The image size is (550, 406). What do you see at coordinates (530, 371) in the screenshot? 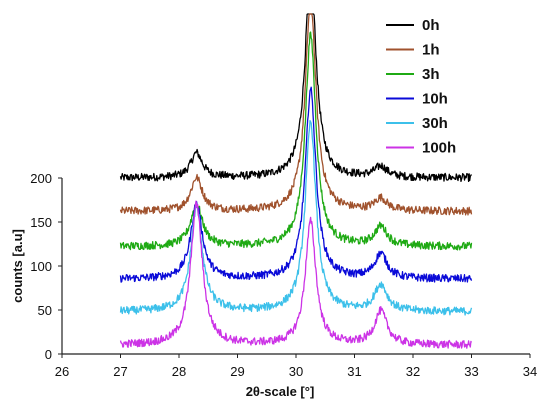
I see `x-tick-label: 34` at bounding box center [530, 371].